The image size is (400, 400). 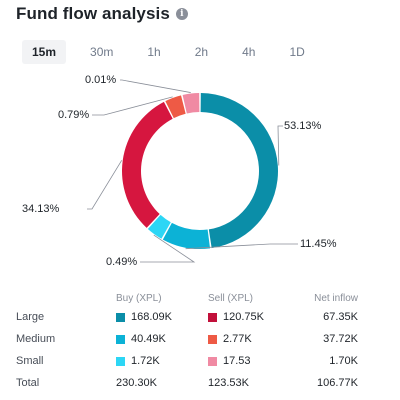 What do you see at coordinates (44, 52) in the screenshot?
I see `tab-15m: 15m` at bounding box center [44, 52].